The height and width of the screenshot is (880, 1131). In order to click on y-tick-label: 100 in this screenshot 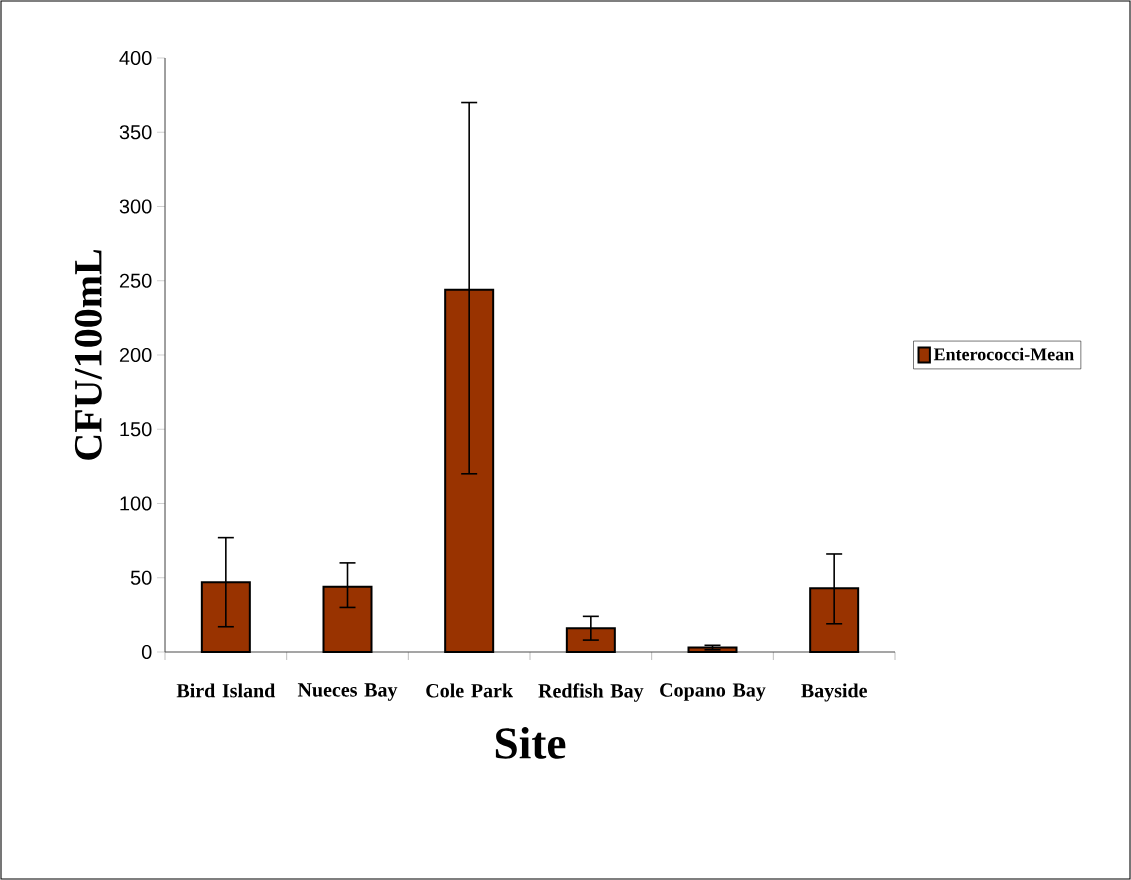, I will do `click(136, 503)`.